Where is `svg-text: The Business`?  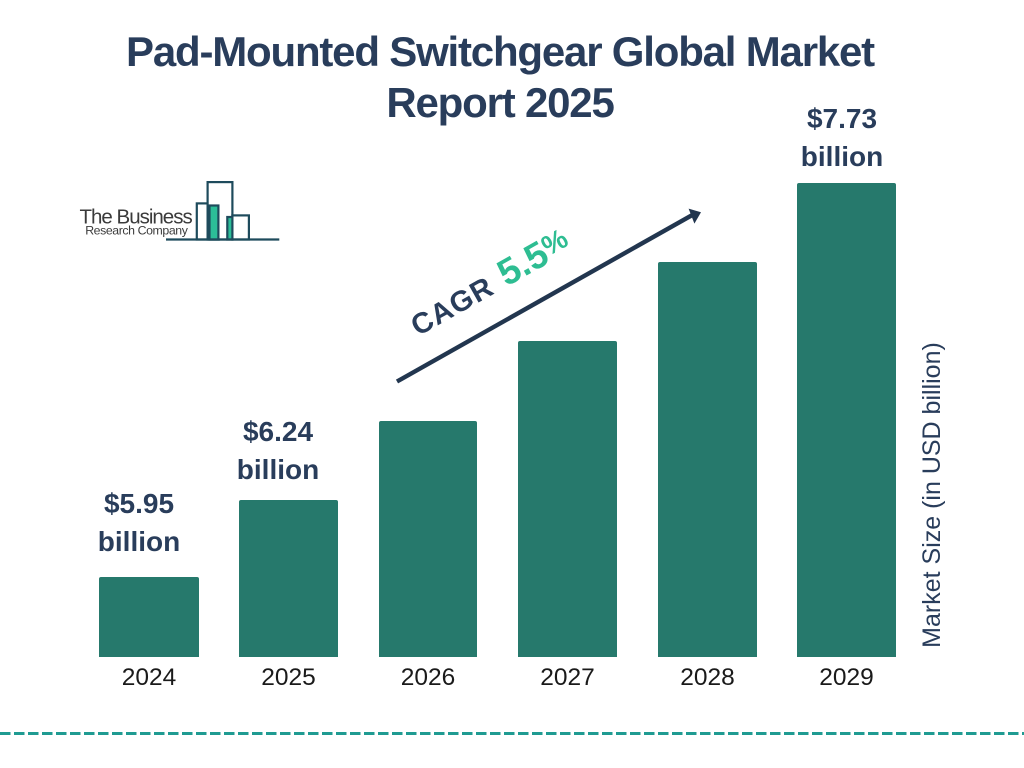
svg-text: The Business is located at coordinates (136, 217).